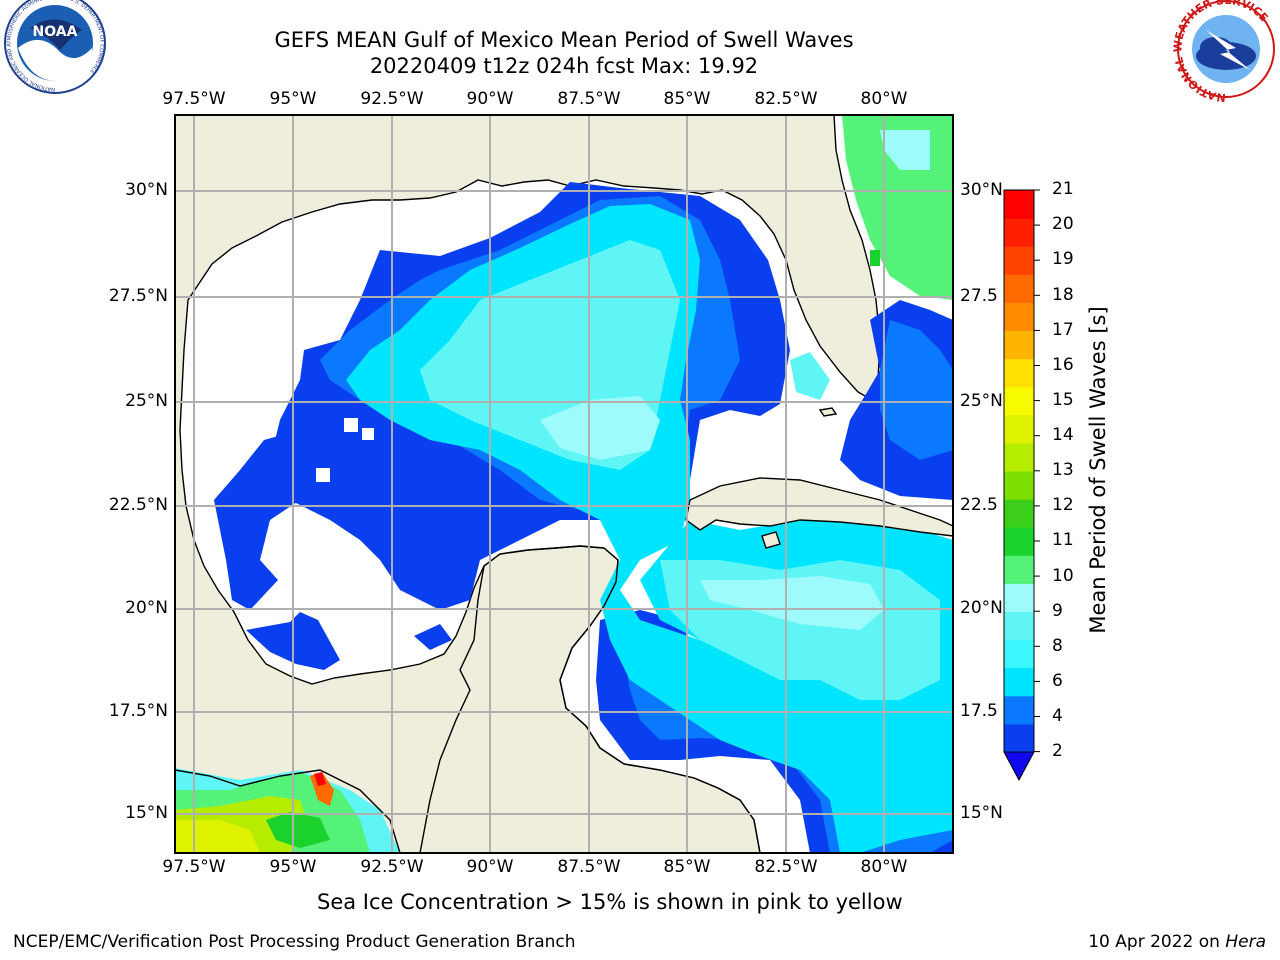 The height and width of the screenshot is (960, 1280). I want to click on colorbar-tick-label: 13, so click(1063, 470).